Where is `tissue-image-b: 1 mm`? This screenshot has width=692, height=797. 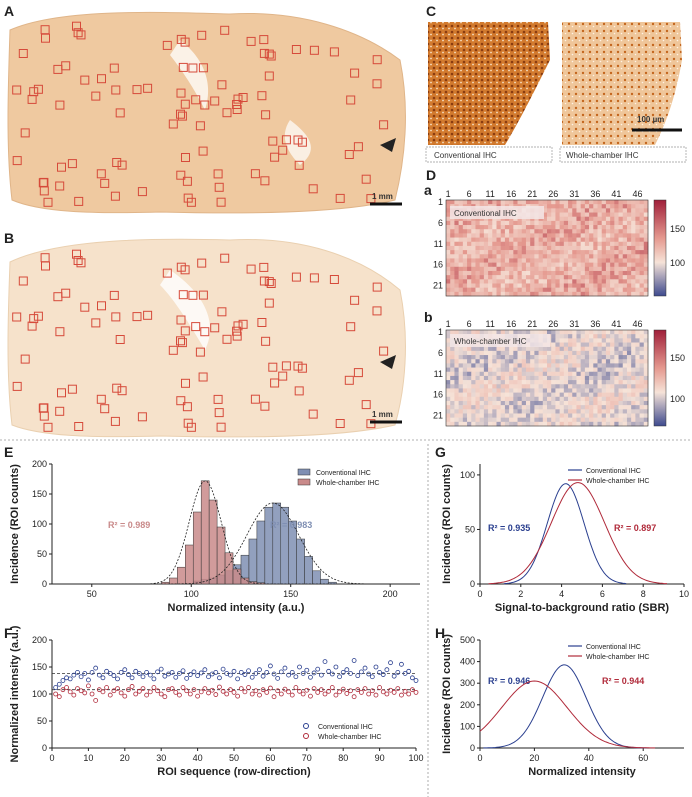
tissue-image-b: 1 mm is located at coordinates (206, 338).